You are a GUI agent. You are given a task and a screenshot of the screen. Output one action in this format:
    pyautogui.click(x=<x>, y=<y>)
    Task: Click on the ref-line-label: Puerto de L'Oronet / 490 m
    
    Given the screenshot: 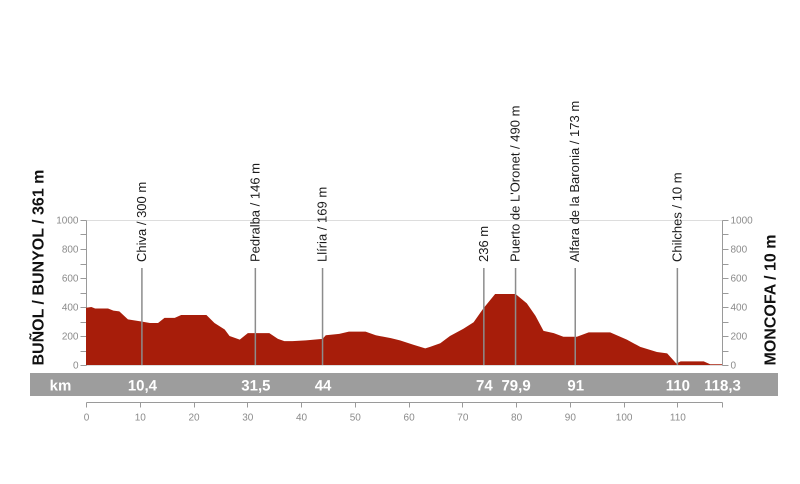 What is the action you would take?
    pyautogui.click(x=515, y=184)
    